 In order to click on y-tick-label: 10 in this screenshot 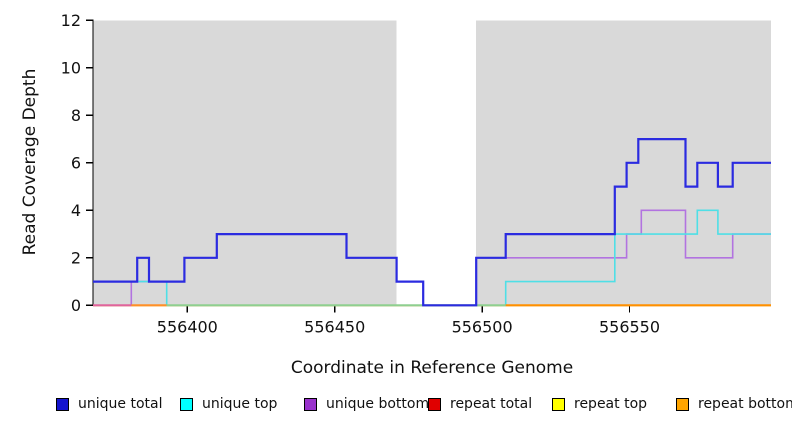, I will do `click(71, 67)`.